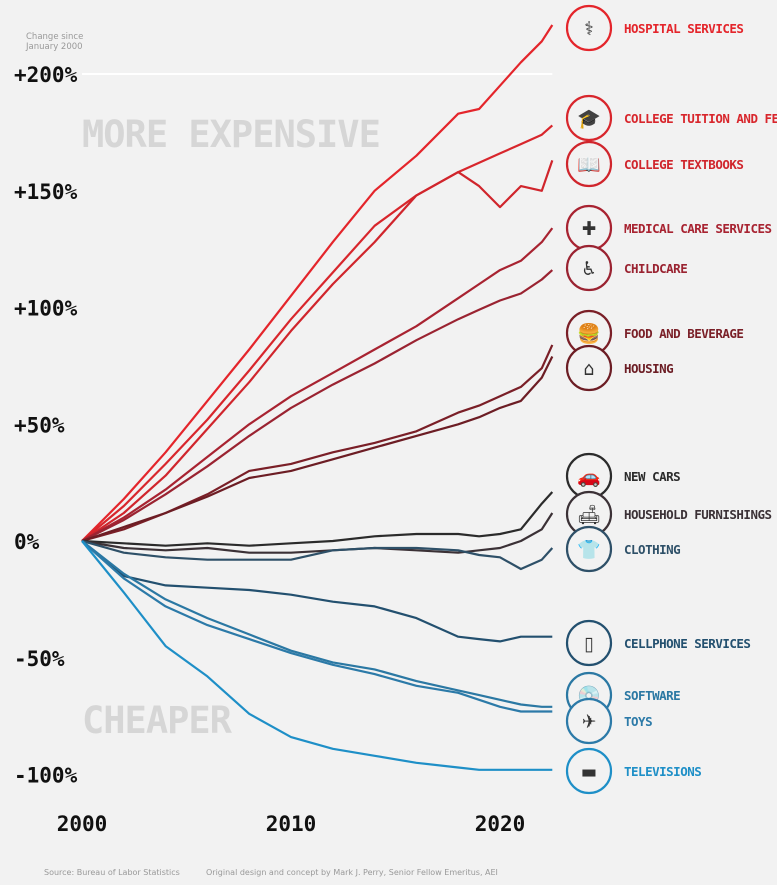 This screenshot has width=777, height=885. I want to click on series-line-clothing, so click(317, 555).